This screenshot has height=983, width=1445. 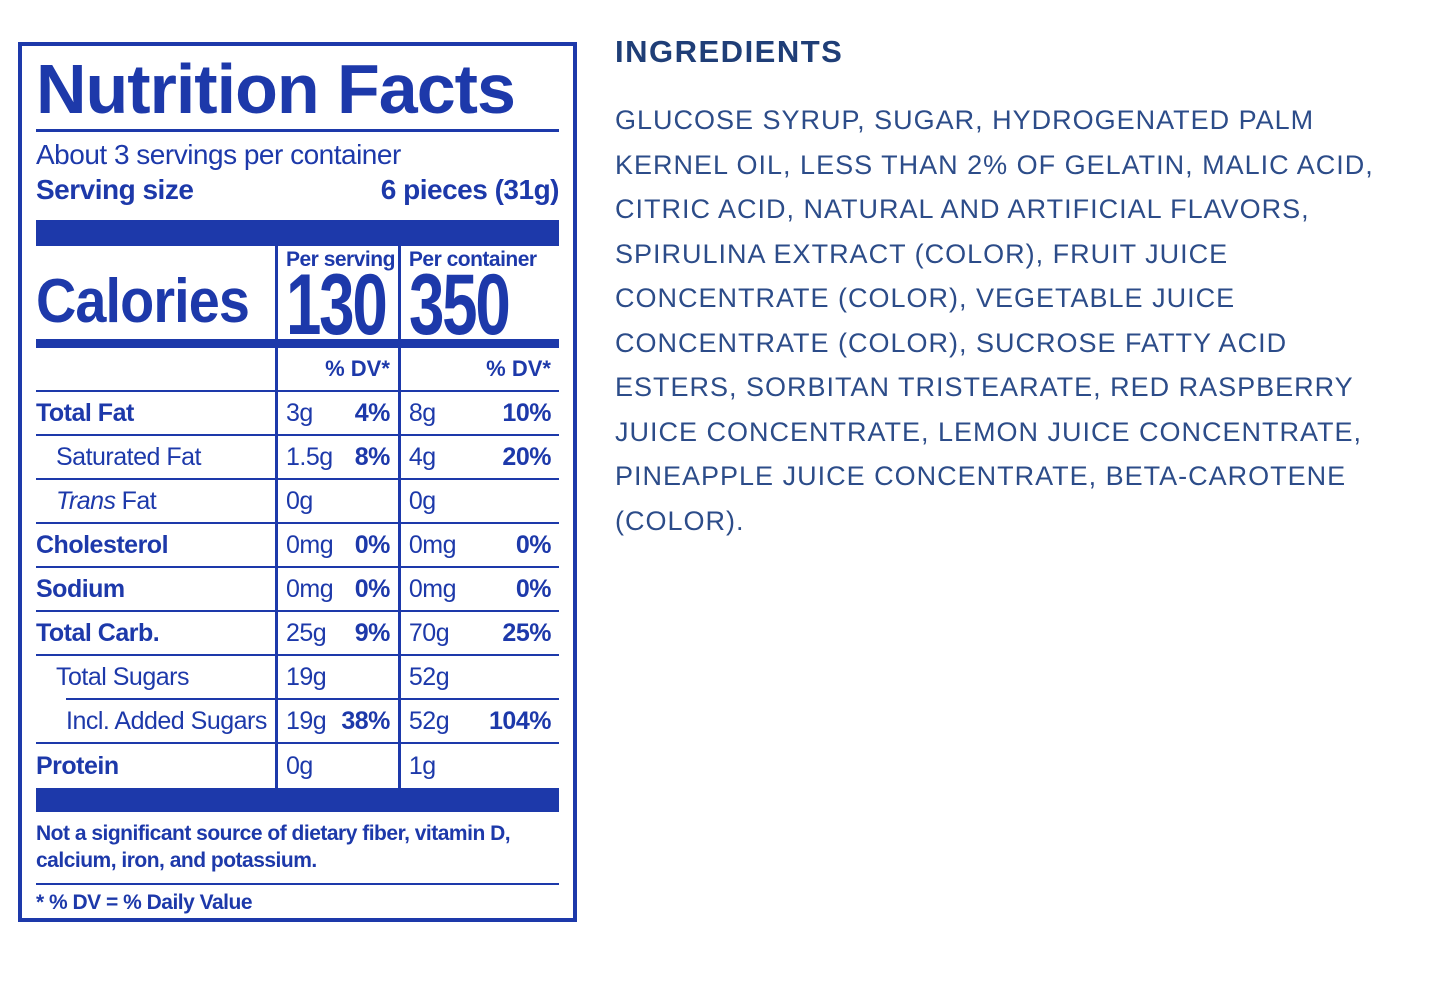 What do you see at coordinates (336, 722) in the screenshot?
I see `per-serving-cell: 19g 38%` at bounding box center [336, 722].